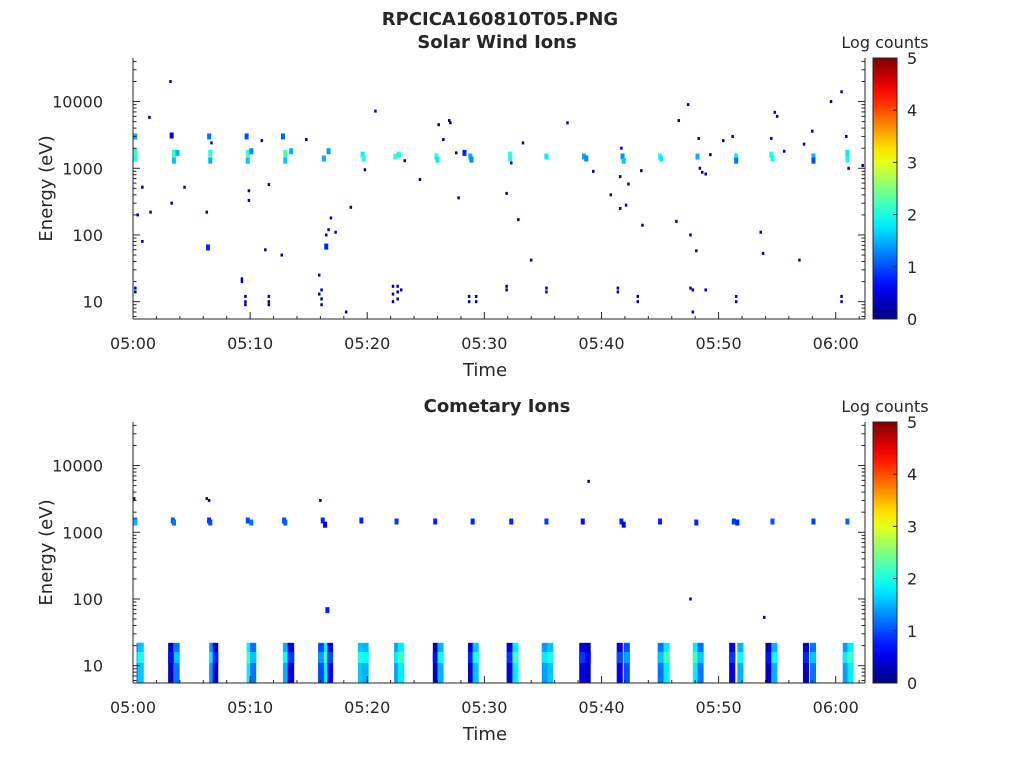 Image resolution: width=1024 pixels, height=768 pixels. I want to click on colorbar-tick-label: 3, so click(912, 526).